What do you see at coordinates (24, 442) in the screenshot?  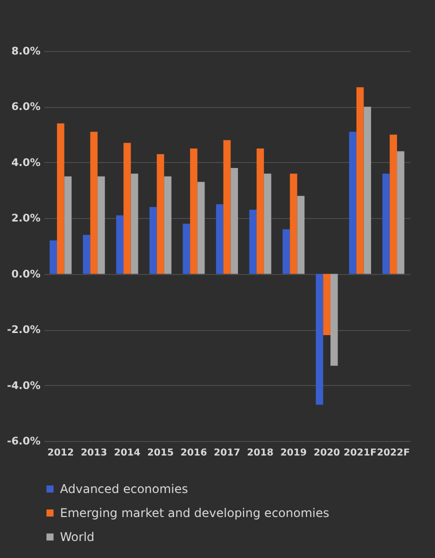 I see `y-tick-label: -6.0%` at bounding box center [24, 442].